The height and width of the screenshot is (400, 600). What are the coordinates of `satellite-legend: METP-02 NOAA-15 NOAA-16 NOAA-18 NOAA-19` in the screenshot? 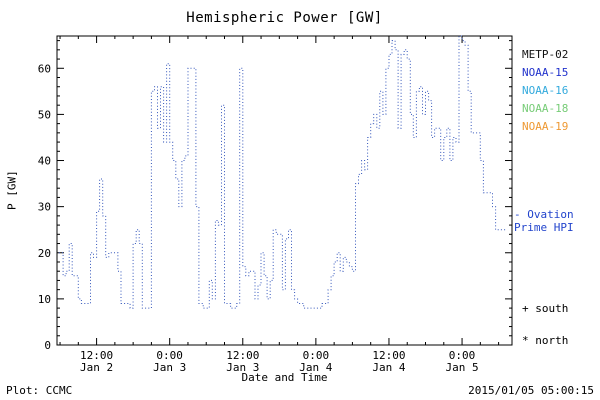 It's located at (545, 91).